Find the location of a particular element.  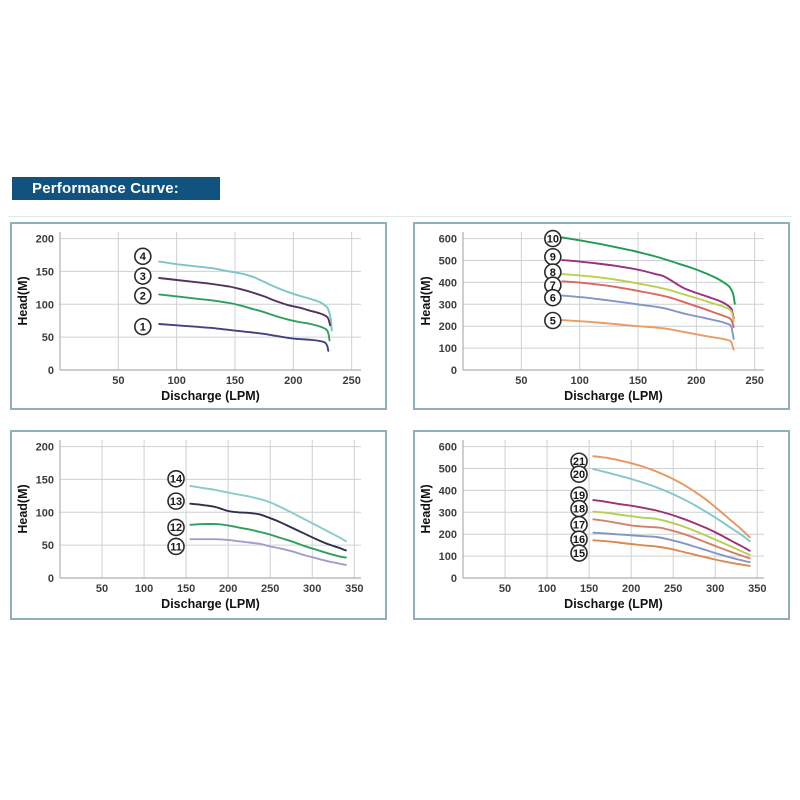

curve-label-number-2: 2 is located at coordinates (143, 297).